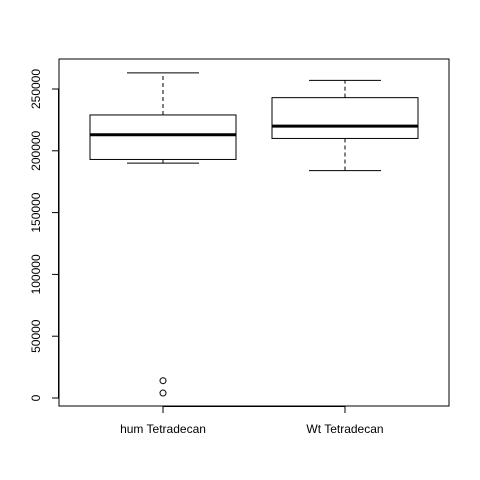  I want to click on y-tick-label: 150000, so click(36, 212).